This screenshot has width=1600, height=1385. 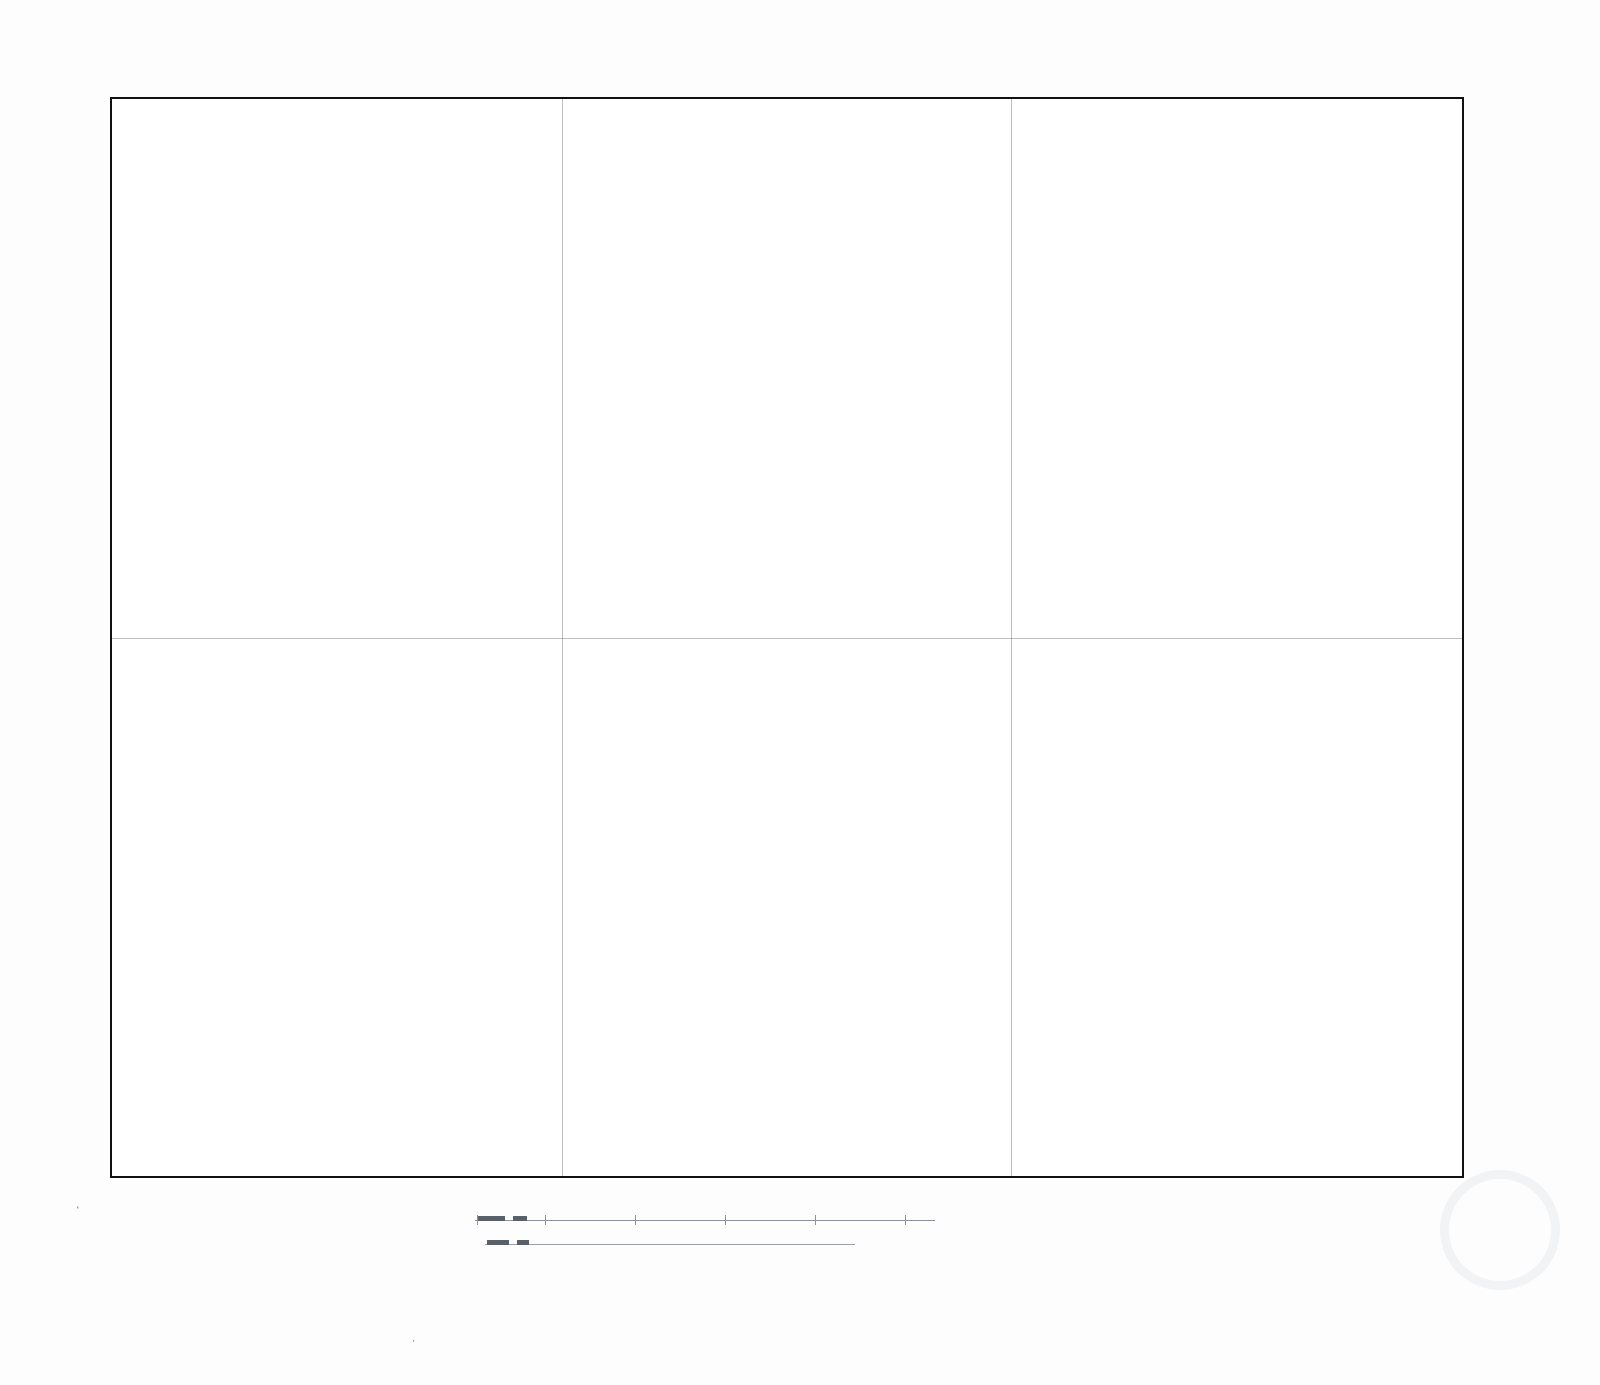 What do you see at coordinates (735, 1236) in the screenshot?
I see `scale-km-row` at bounding box center [735, 1236].